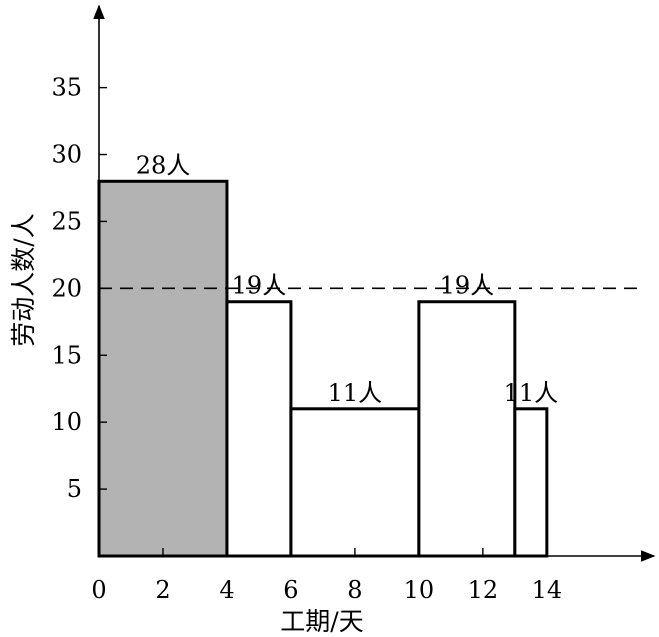  I want to click on x-axis-title: 工期/天, so click(321, 621).